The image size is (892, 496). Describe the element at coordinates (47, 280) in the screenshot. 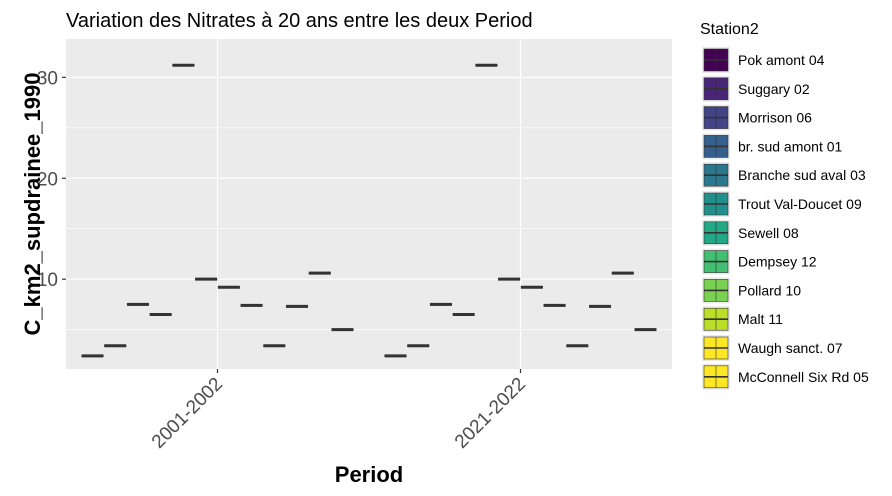

I see `y-tick-label: 10` at that location.